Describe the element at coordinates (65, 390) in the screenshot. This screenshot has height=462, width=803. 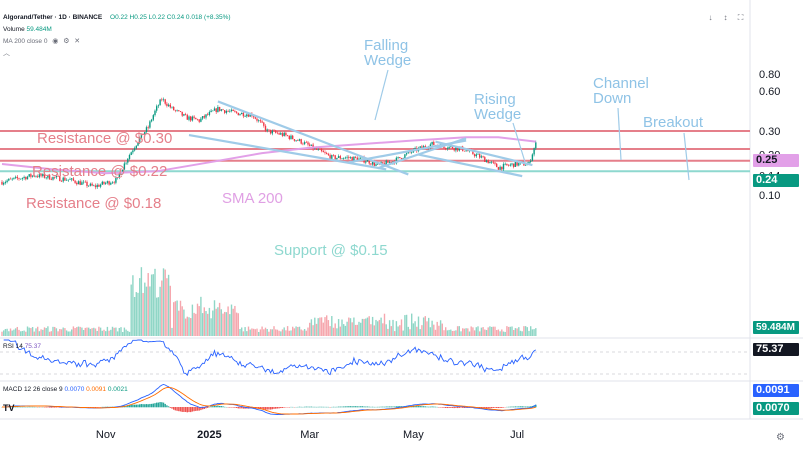
I see `macd-legend: MACD 12 26 close 9 0.0070 0.0091 0.0021` at that location.